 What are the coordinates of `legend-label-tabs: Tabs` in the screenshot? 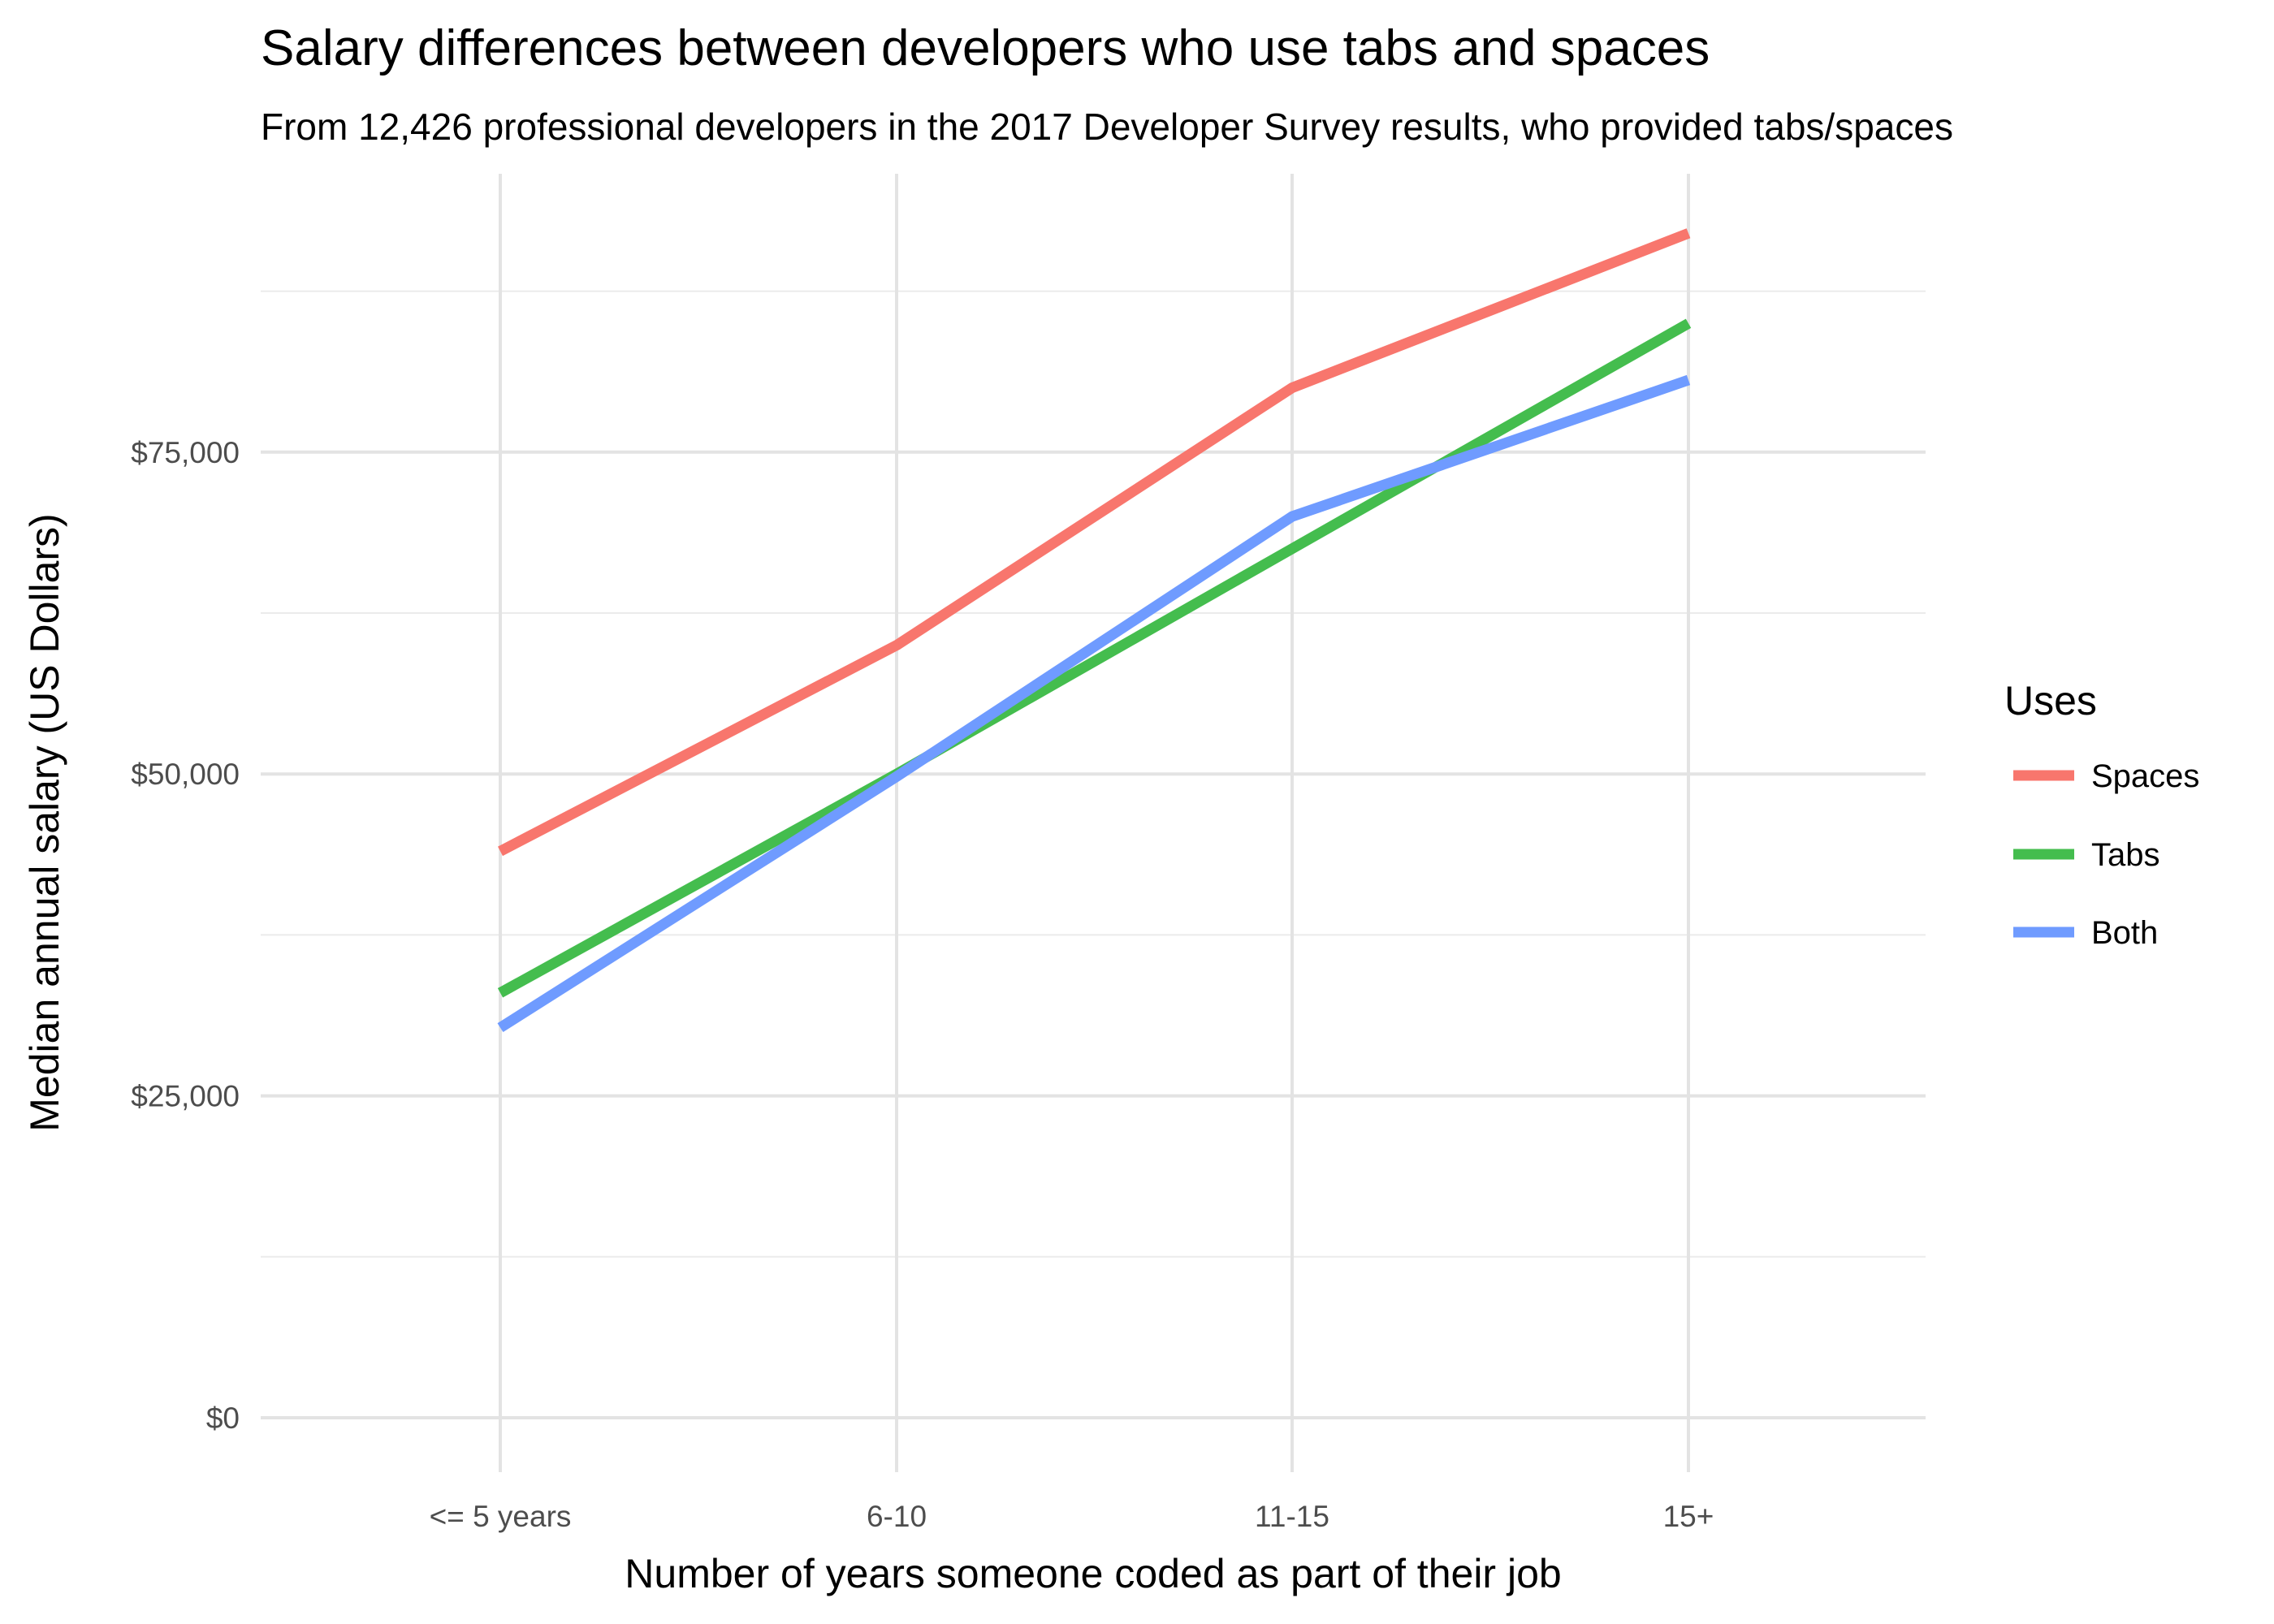 It's located at (2126, 855).